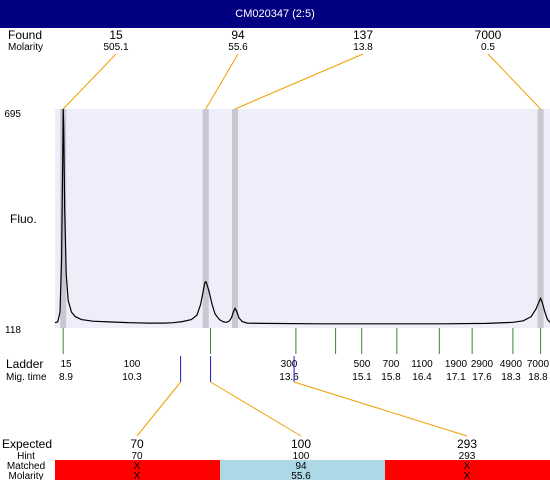 Image resolution: width=550 pixels, height=480 pixels. I want to click on ladder-migtime-label: 18.3, so click(511, 377).